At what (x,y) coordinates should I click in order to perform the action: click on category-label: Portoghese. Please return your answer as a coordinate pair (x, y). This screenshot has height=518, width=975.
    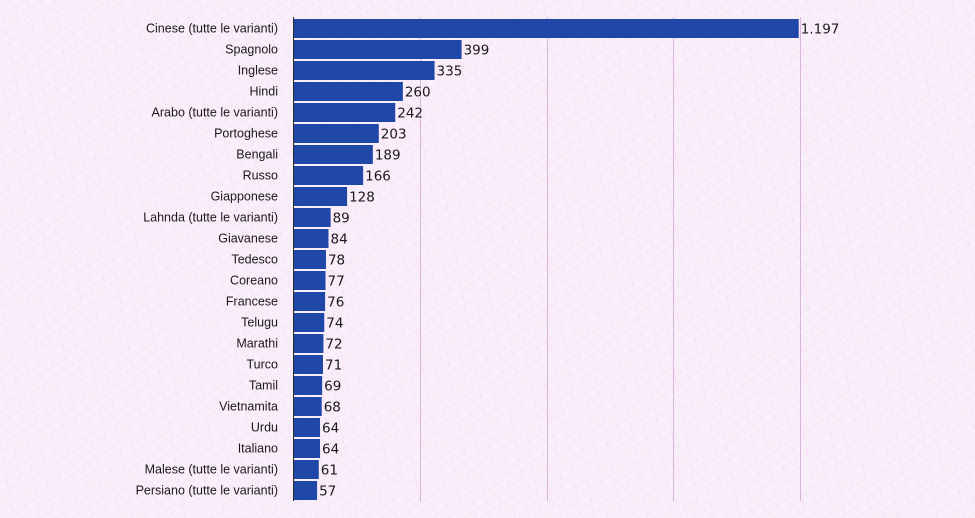
    Looking at the image, I should click on (246, 134).